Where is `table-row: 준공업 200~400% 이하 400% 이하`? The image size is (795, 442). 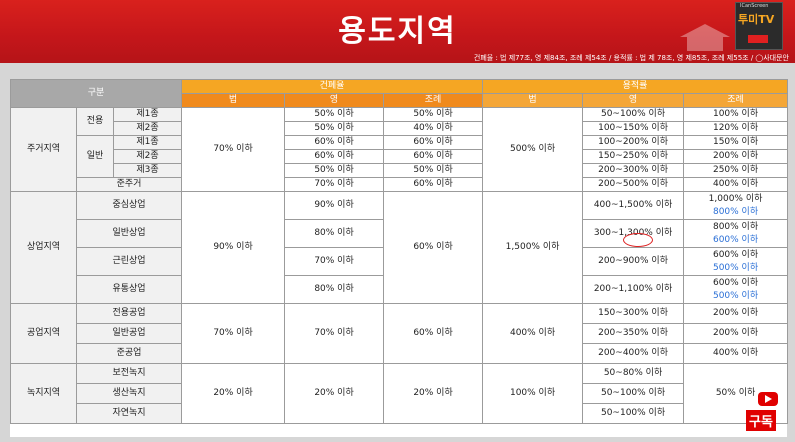 table-row: 준공업 200~400% 이하 400% 이하 is located at coordinates (400, 353).